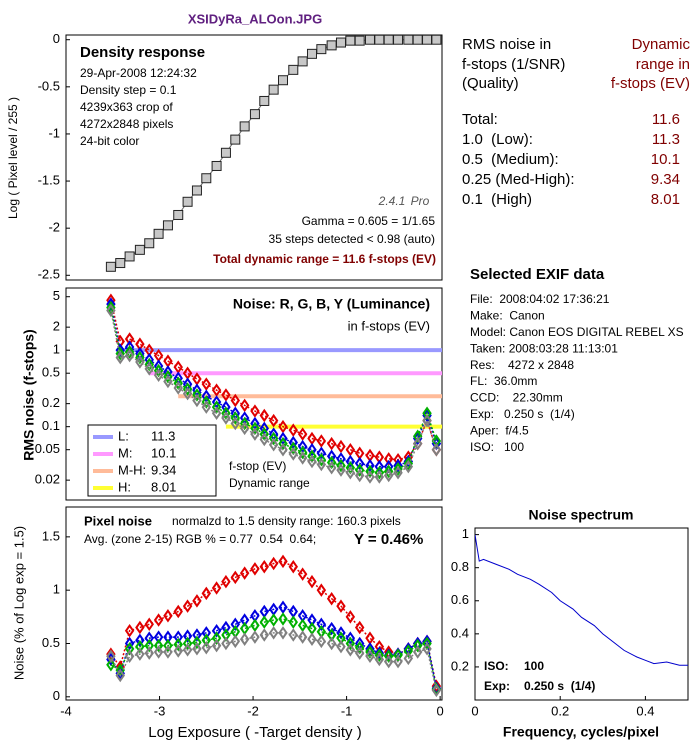  Describe the element at coordinates (513, 64) in the screenshot. I see `header: f-stops (1/SNR)` at that location.